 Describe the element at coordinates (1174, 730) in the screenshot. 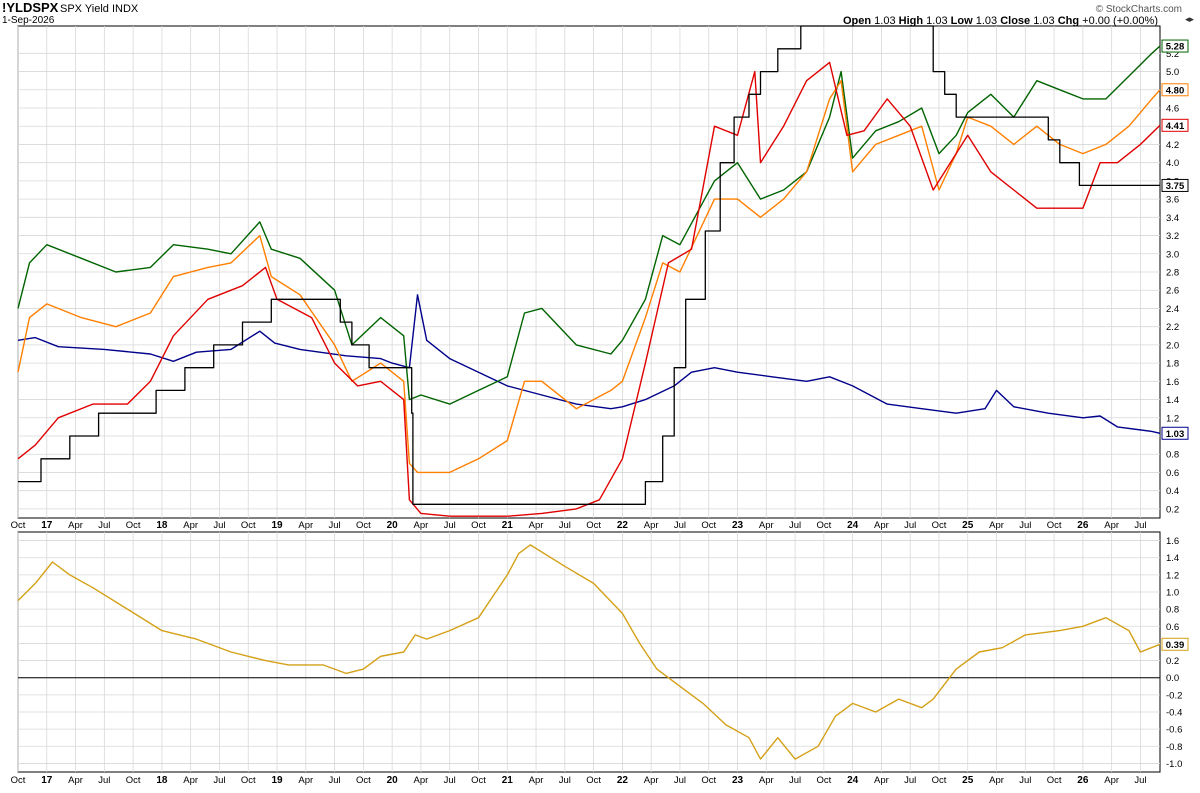

I see `y-tick-label: -0.6` at that location.